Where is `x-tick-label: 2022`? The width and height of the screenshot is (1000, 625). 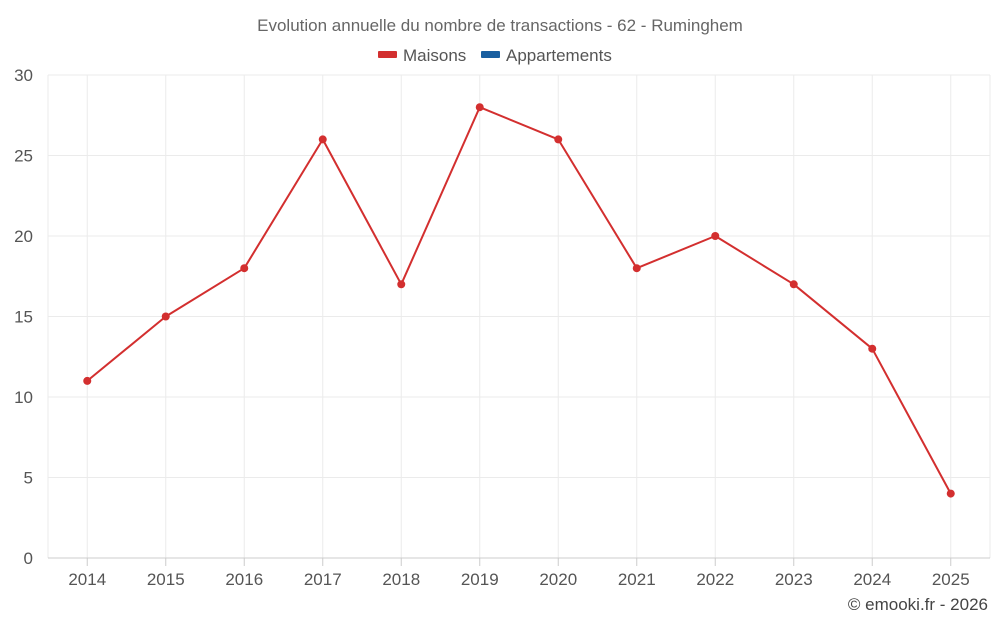
x-tick-label: 2022 is located at coordinates (715, 579).